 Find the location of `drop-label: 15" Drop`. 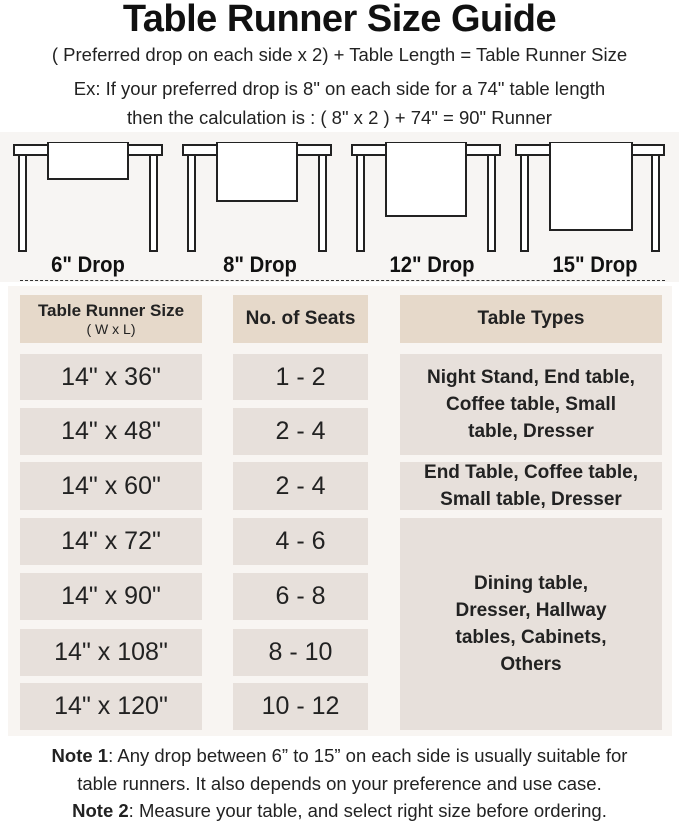

drop-label: 15" Drop is located at coordinates (595, 264).